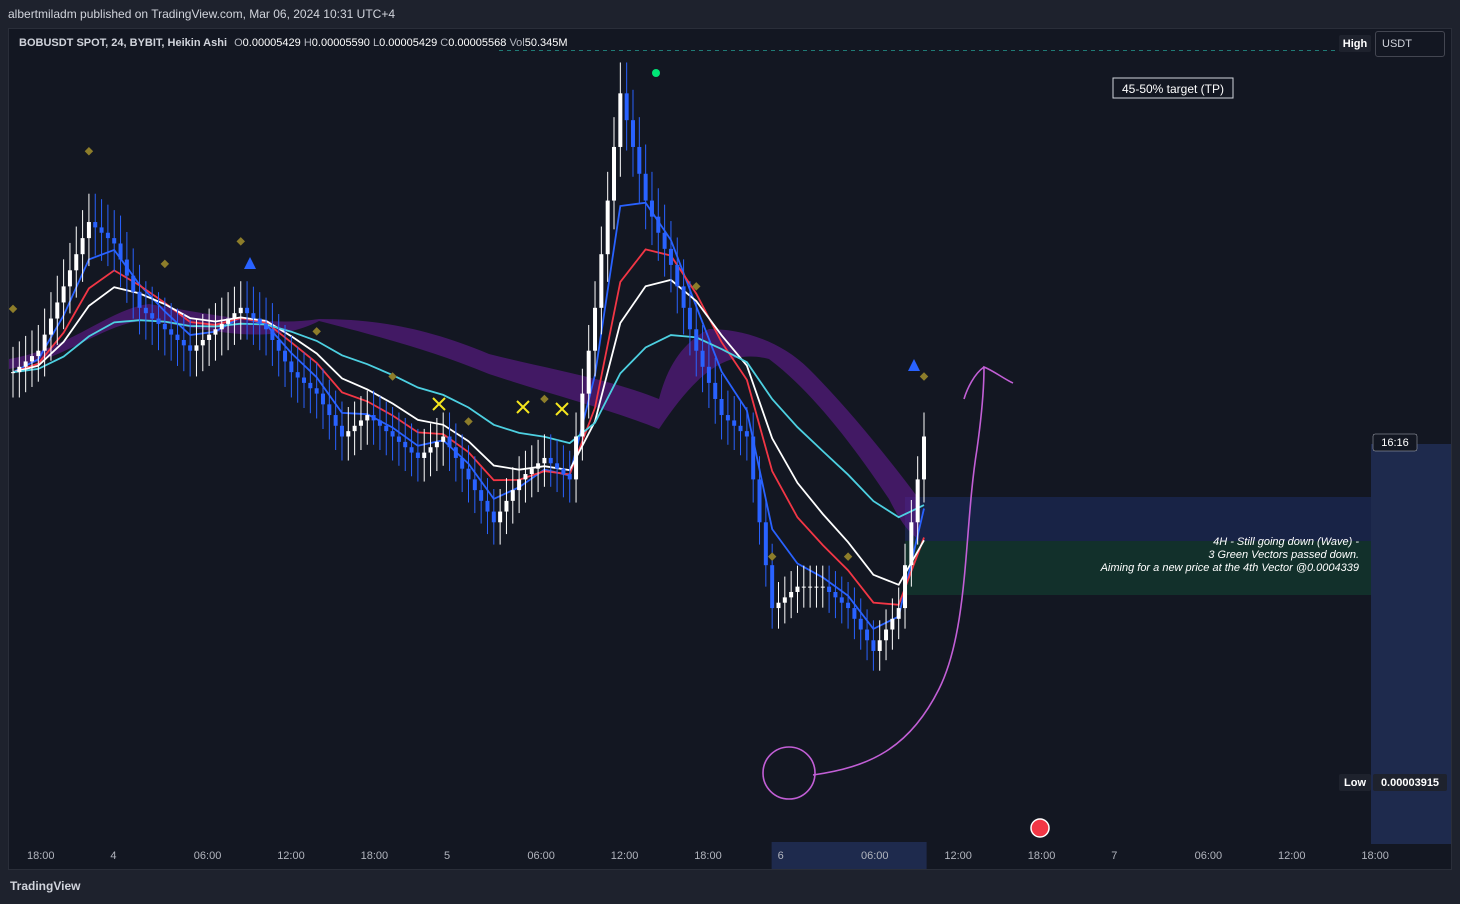  Describe the element at coordinates (1395, 443) in the screenshot. I see `countdown-badge: 16:16` at that location.